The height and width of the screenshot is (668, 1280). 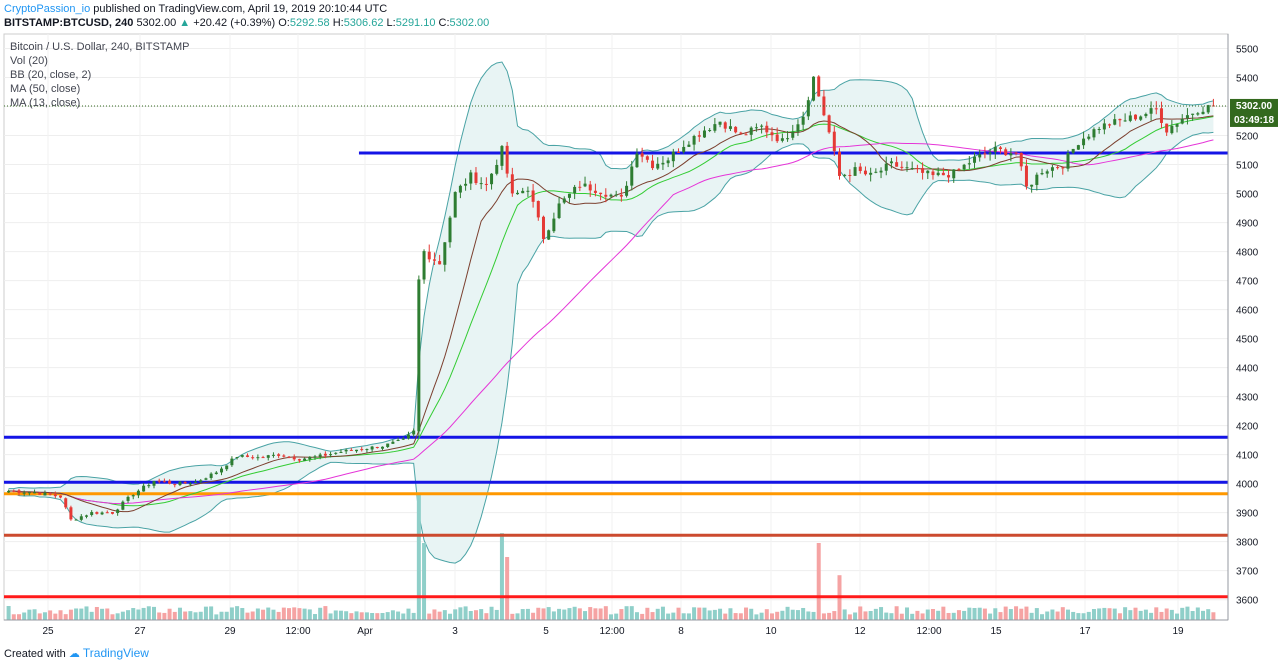 I want to click on time-tick-label: 3, so click(x=455, y=631).